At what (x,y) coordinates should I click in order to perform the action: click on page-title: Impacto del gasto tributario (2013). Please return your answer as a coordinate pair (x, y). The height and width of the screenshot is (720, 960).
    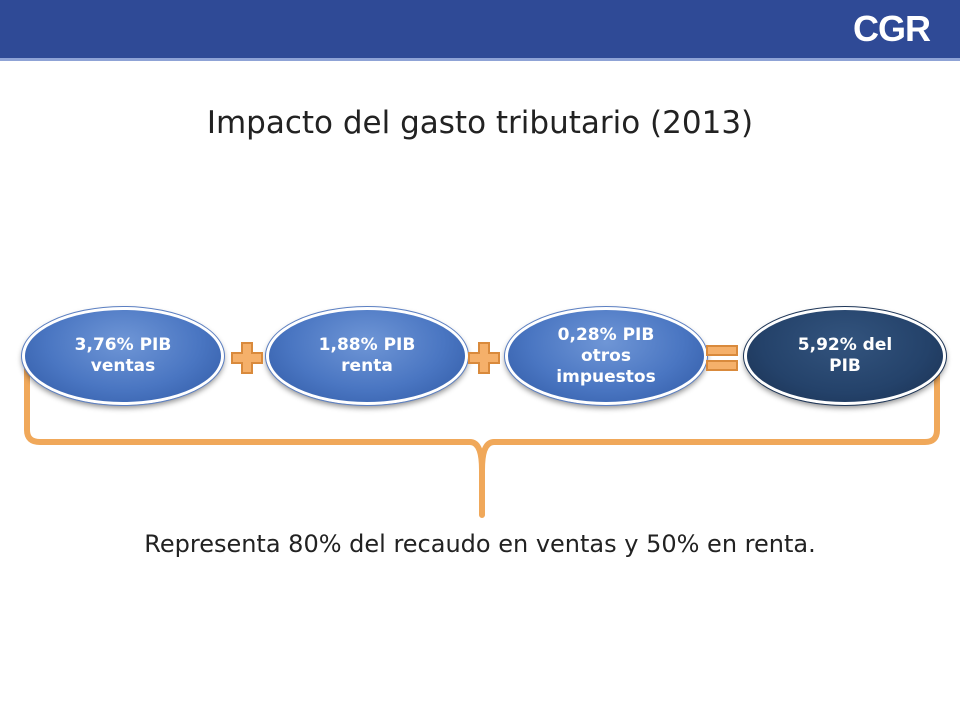
    Looking at the image, I should click on (480, 123).